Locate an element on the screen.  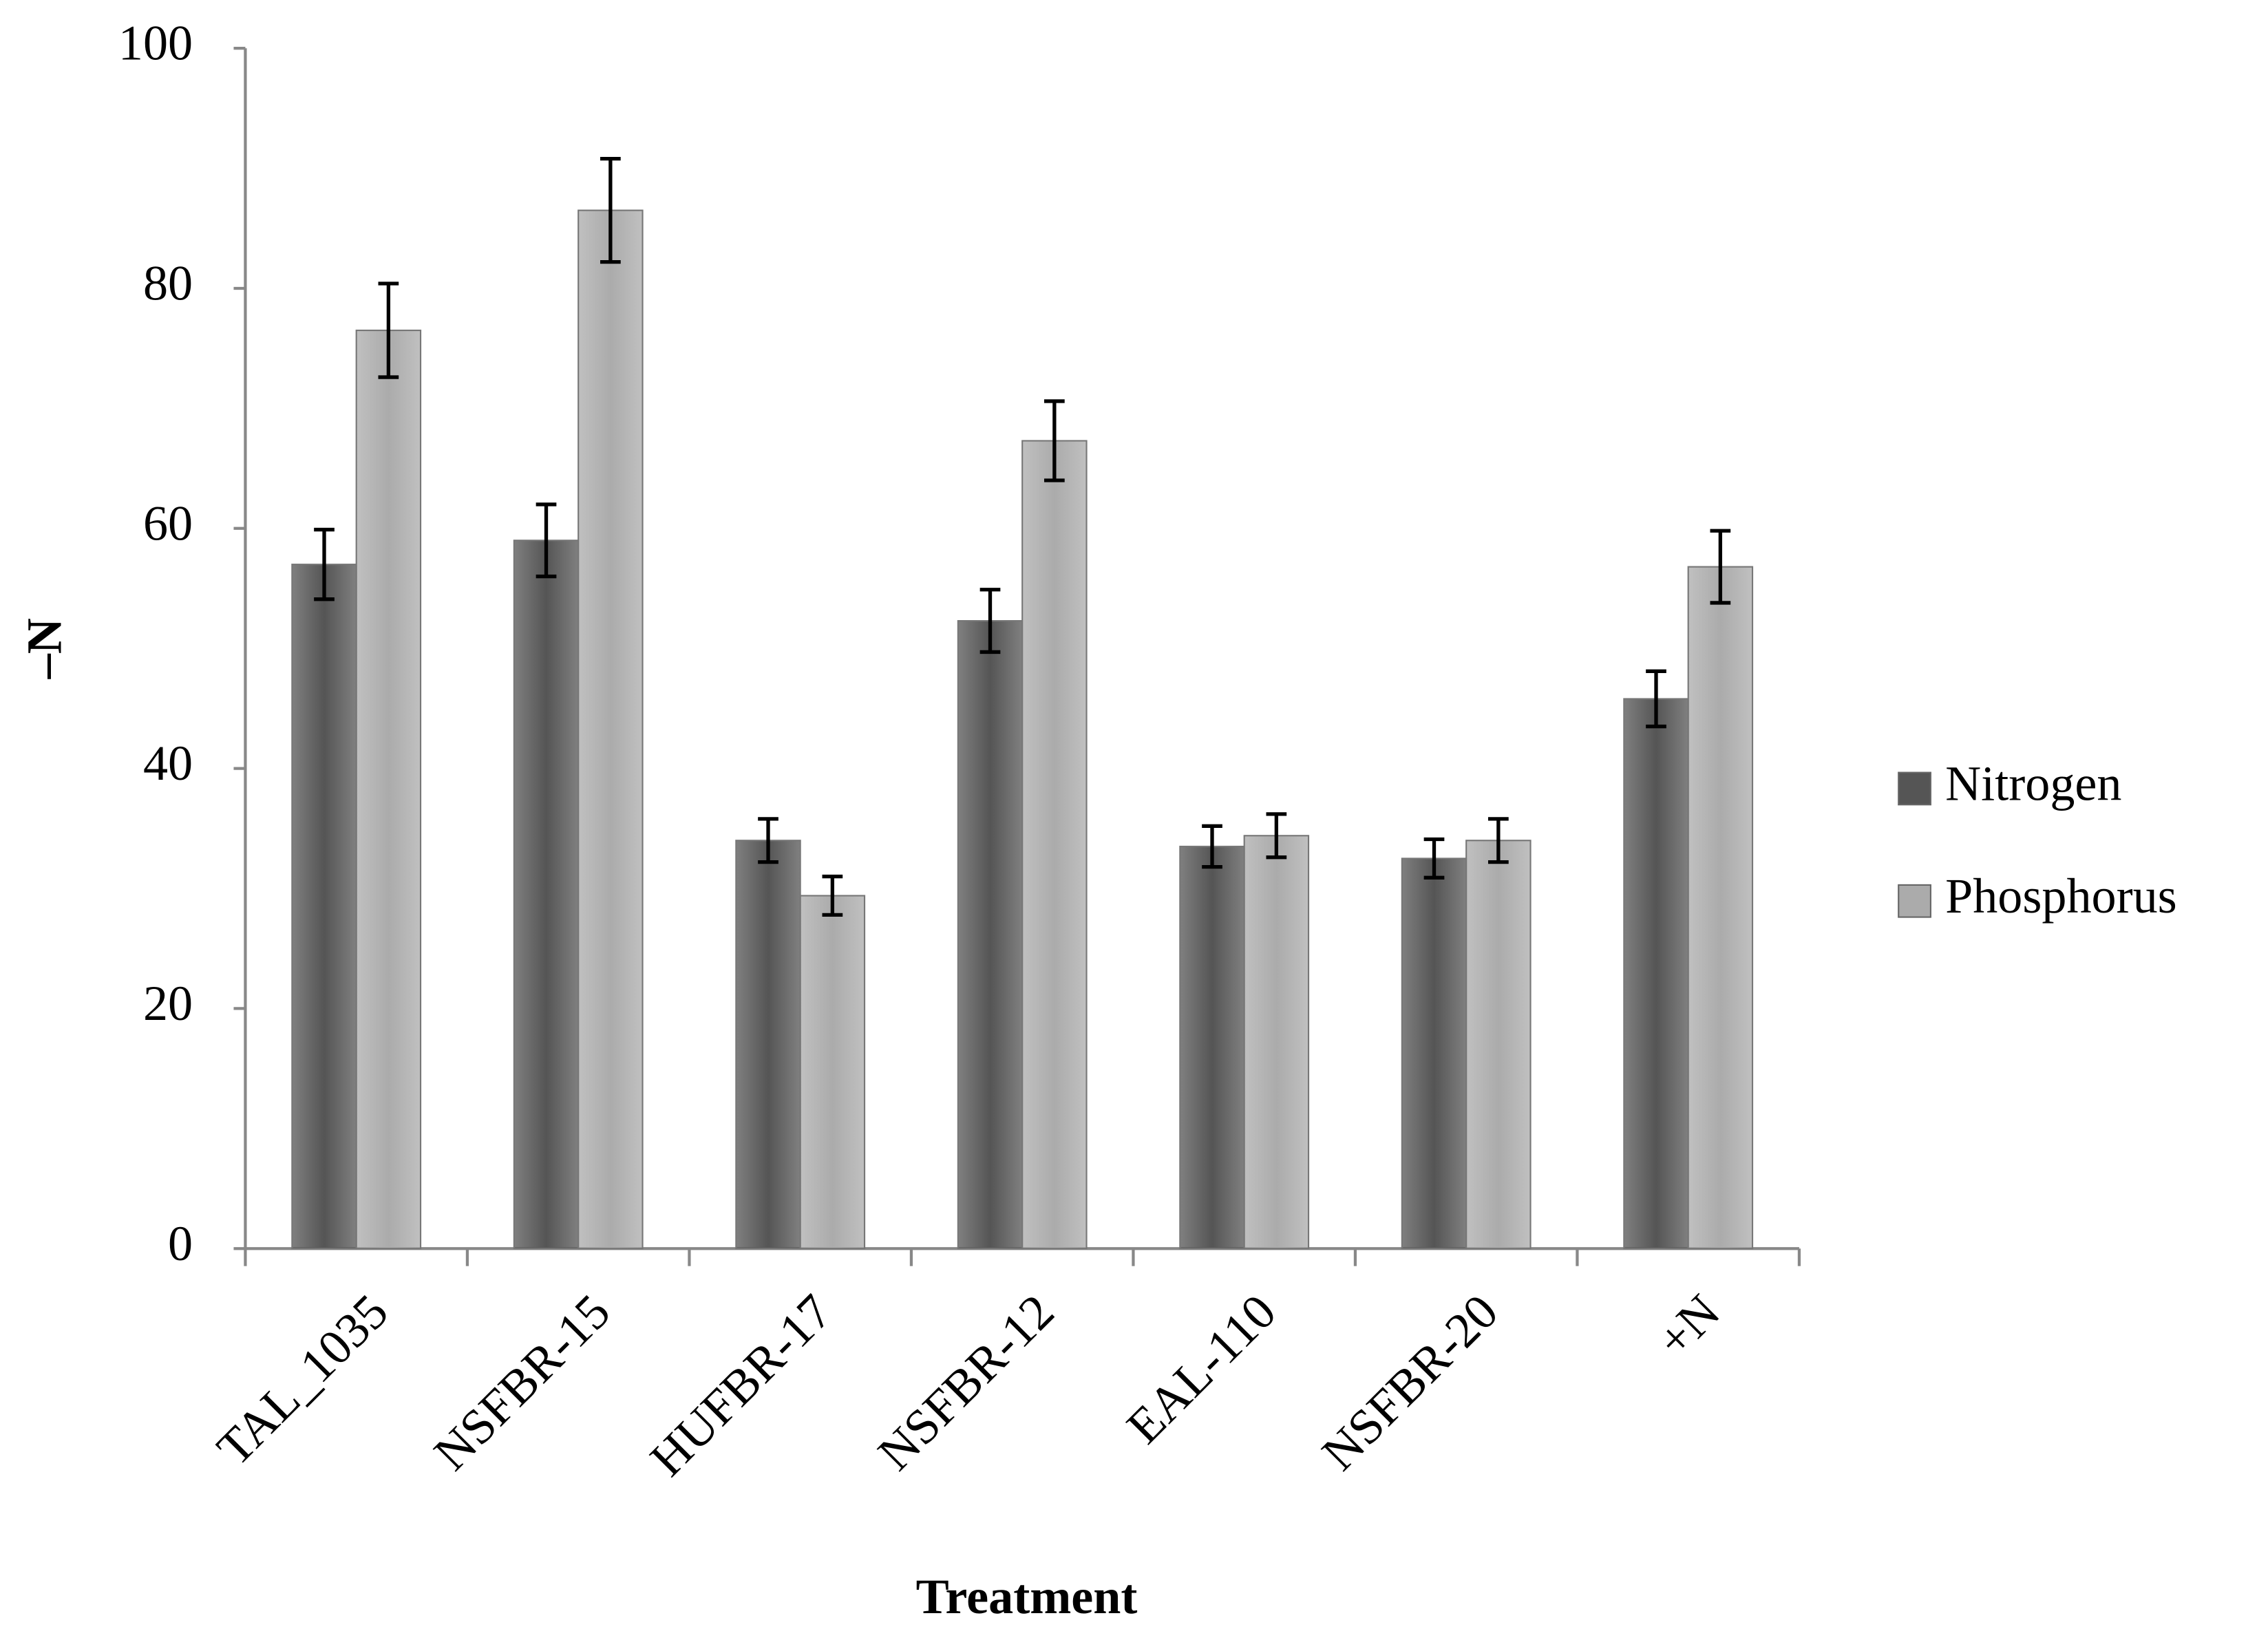
legend-label: Phosphorus is located at coordinates (2061, 896).